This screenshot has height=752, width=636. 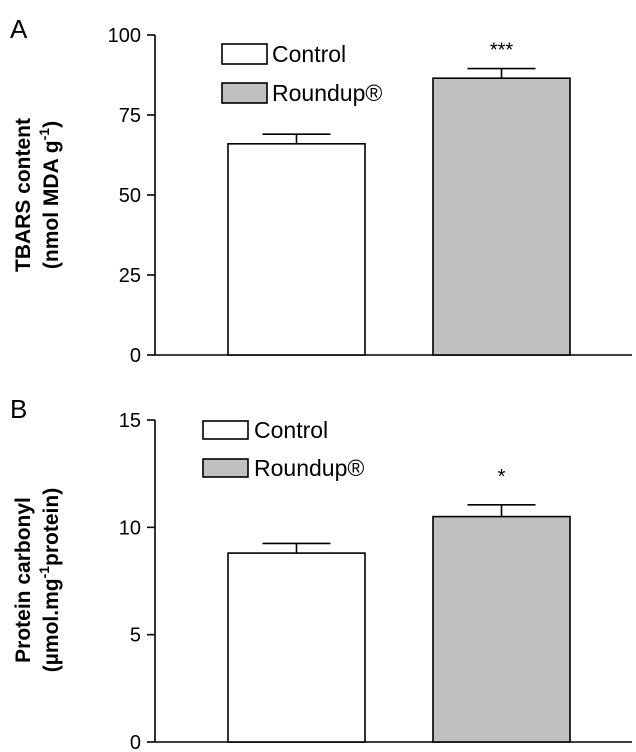 I want to click on y-axis-title-line2: (nmol MDA g-1), so click(x=49, y=195).